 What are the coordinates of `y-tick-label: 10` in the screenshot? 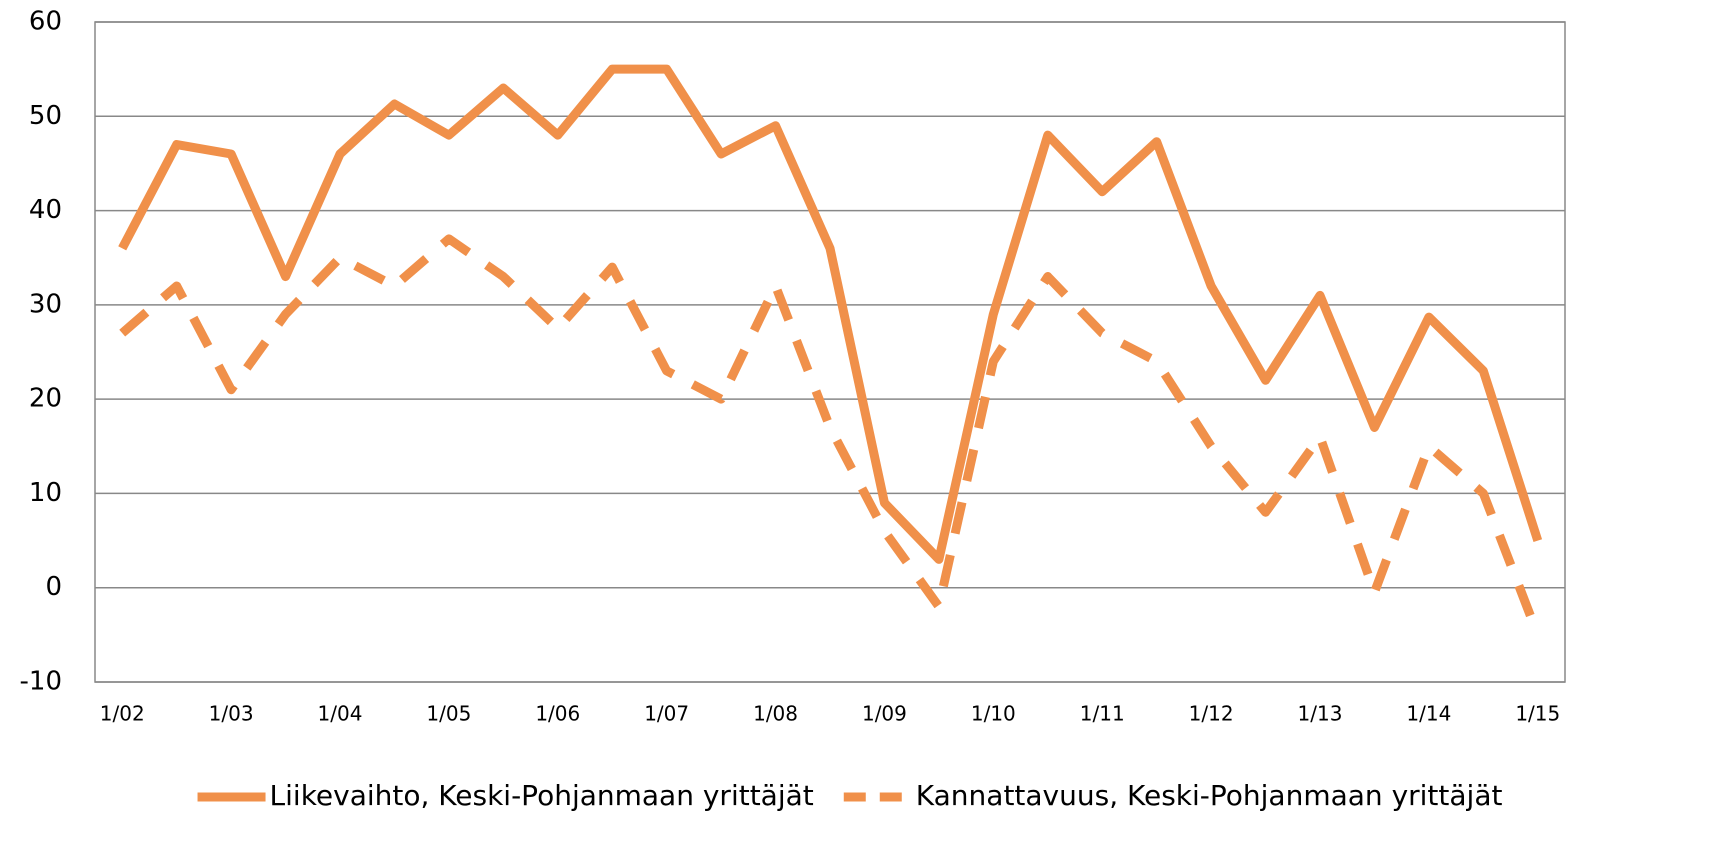 It's located at (45, 493).